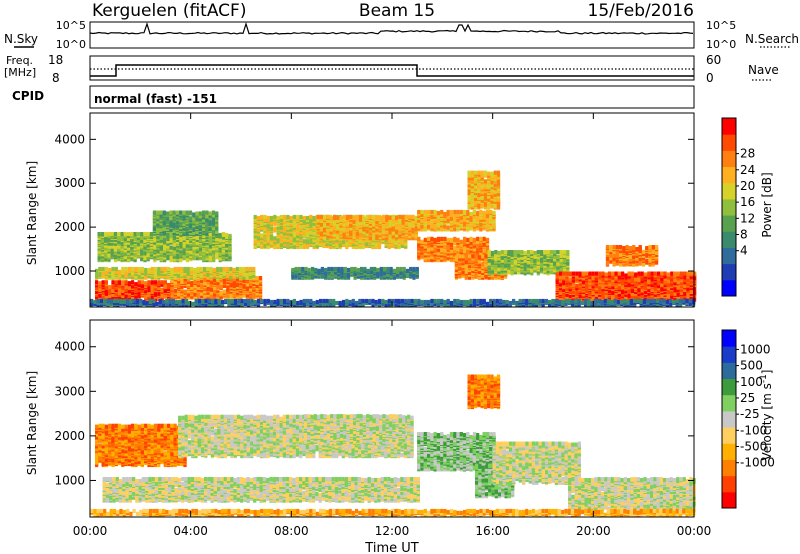 The width and height of the screenshot is (800, 554). I want to click on beam-label: Beam 15, so click(397, 11).